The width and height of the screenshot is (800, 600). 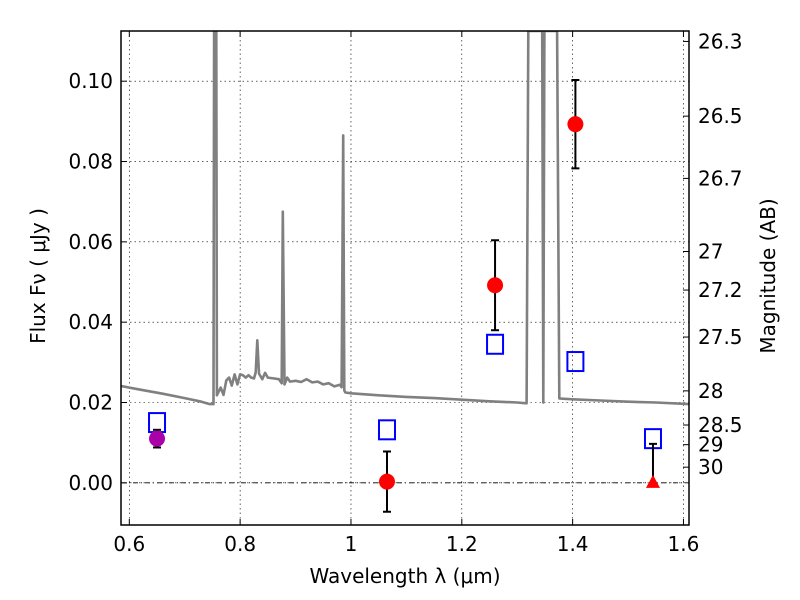 What do you see at coordinates (90, 483) in the screenshot?
I see `y-tick-label: 0.00` at bounding box center [90, 483].